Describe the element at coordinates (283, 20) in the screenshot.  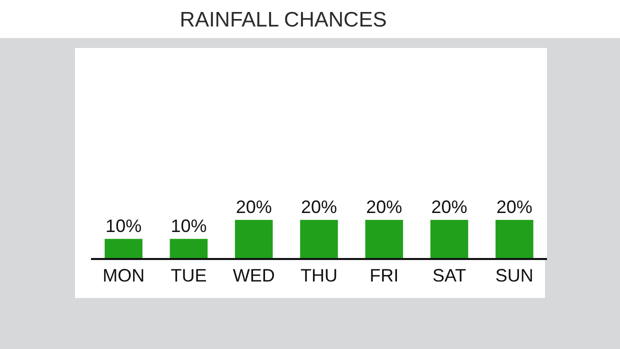
I see `chart-title: RAINFALL CHANCES` at that location.